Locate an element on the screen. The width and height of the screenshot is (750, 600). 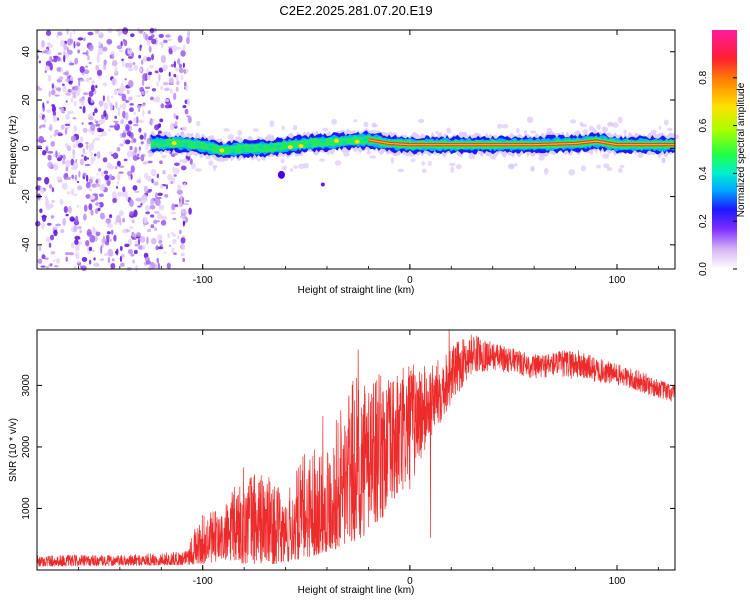
snr-y-tick-label: 1000 is located at coordinates (26, 508).